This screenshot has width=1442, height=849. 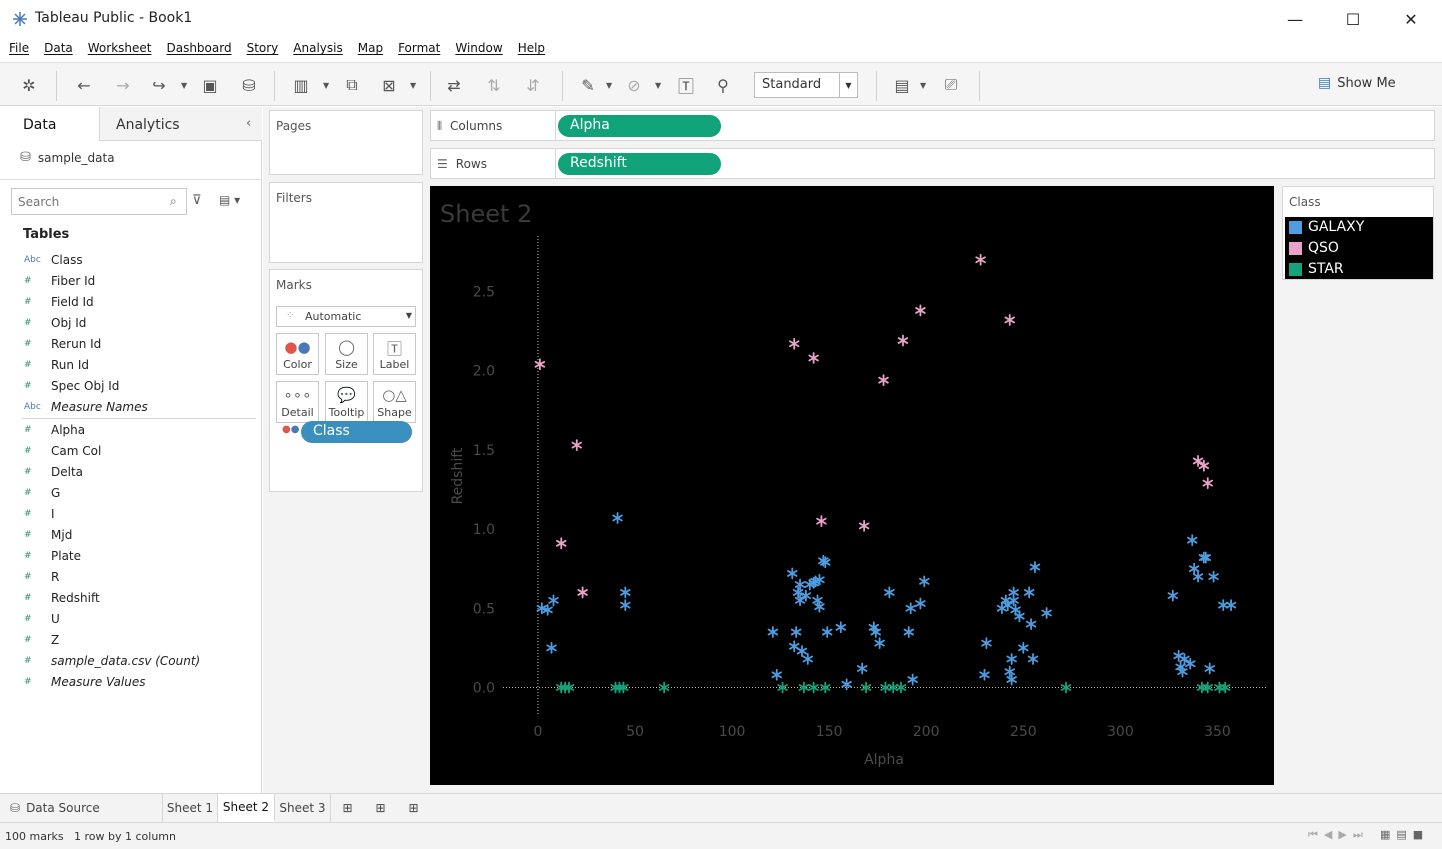 What do you see at coordinates (119, 48) in the screenshot?
I see `menu-worksheet: Worksheet` at bounding box center [119, 48].